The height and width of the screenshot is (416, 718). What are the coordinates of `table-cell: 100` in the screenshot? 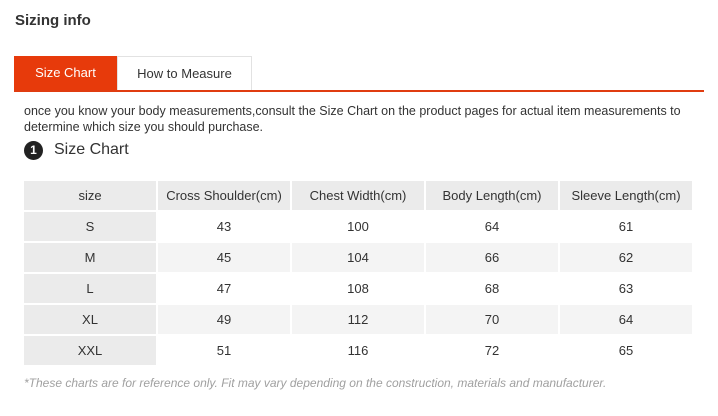 It's located at (358, 226).